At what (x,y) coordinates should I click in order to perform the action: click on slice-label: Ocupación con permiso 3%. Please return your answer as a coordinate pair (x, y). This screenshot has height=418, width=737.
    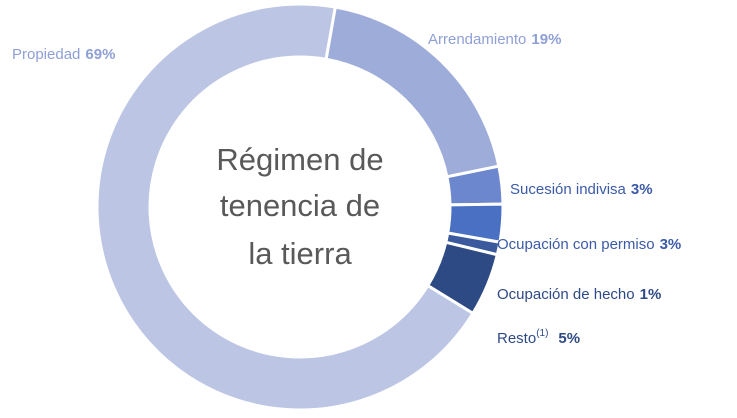
    Looking at the image, I should click on (589, 244).